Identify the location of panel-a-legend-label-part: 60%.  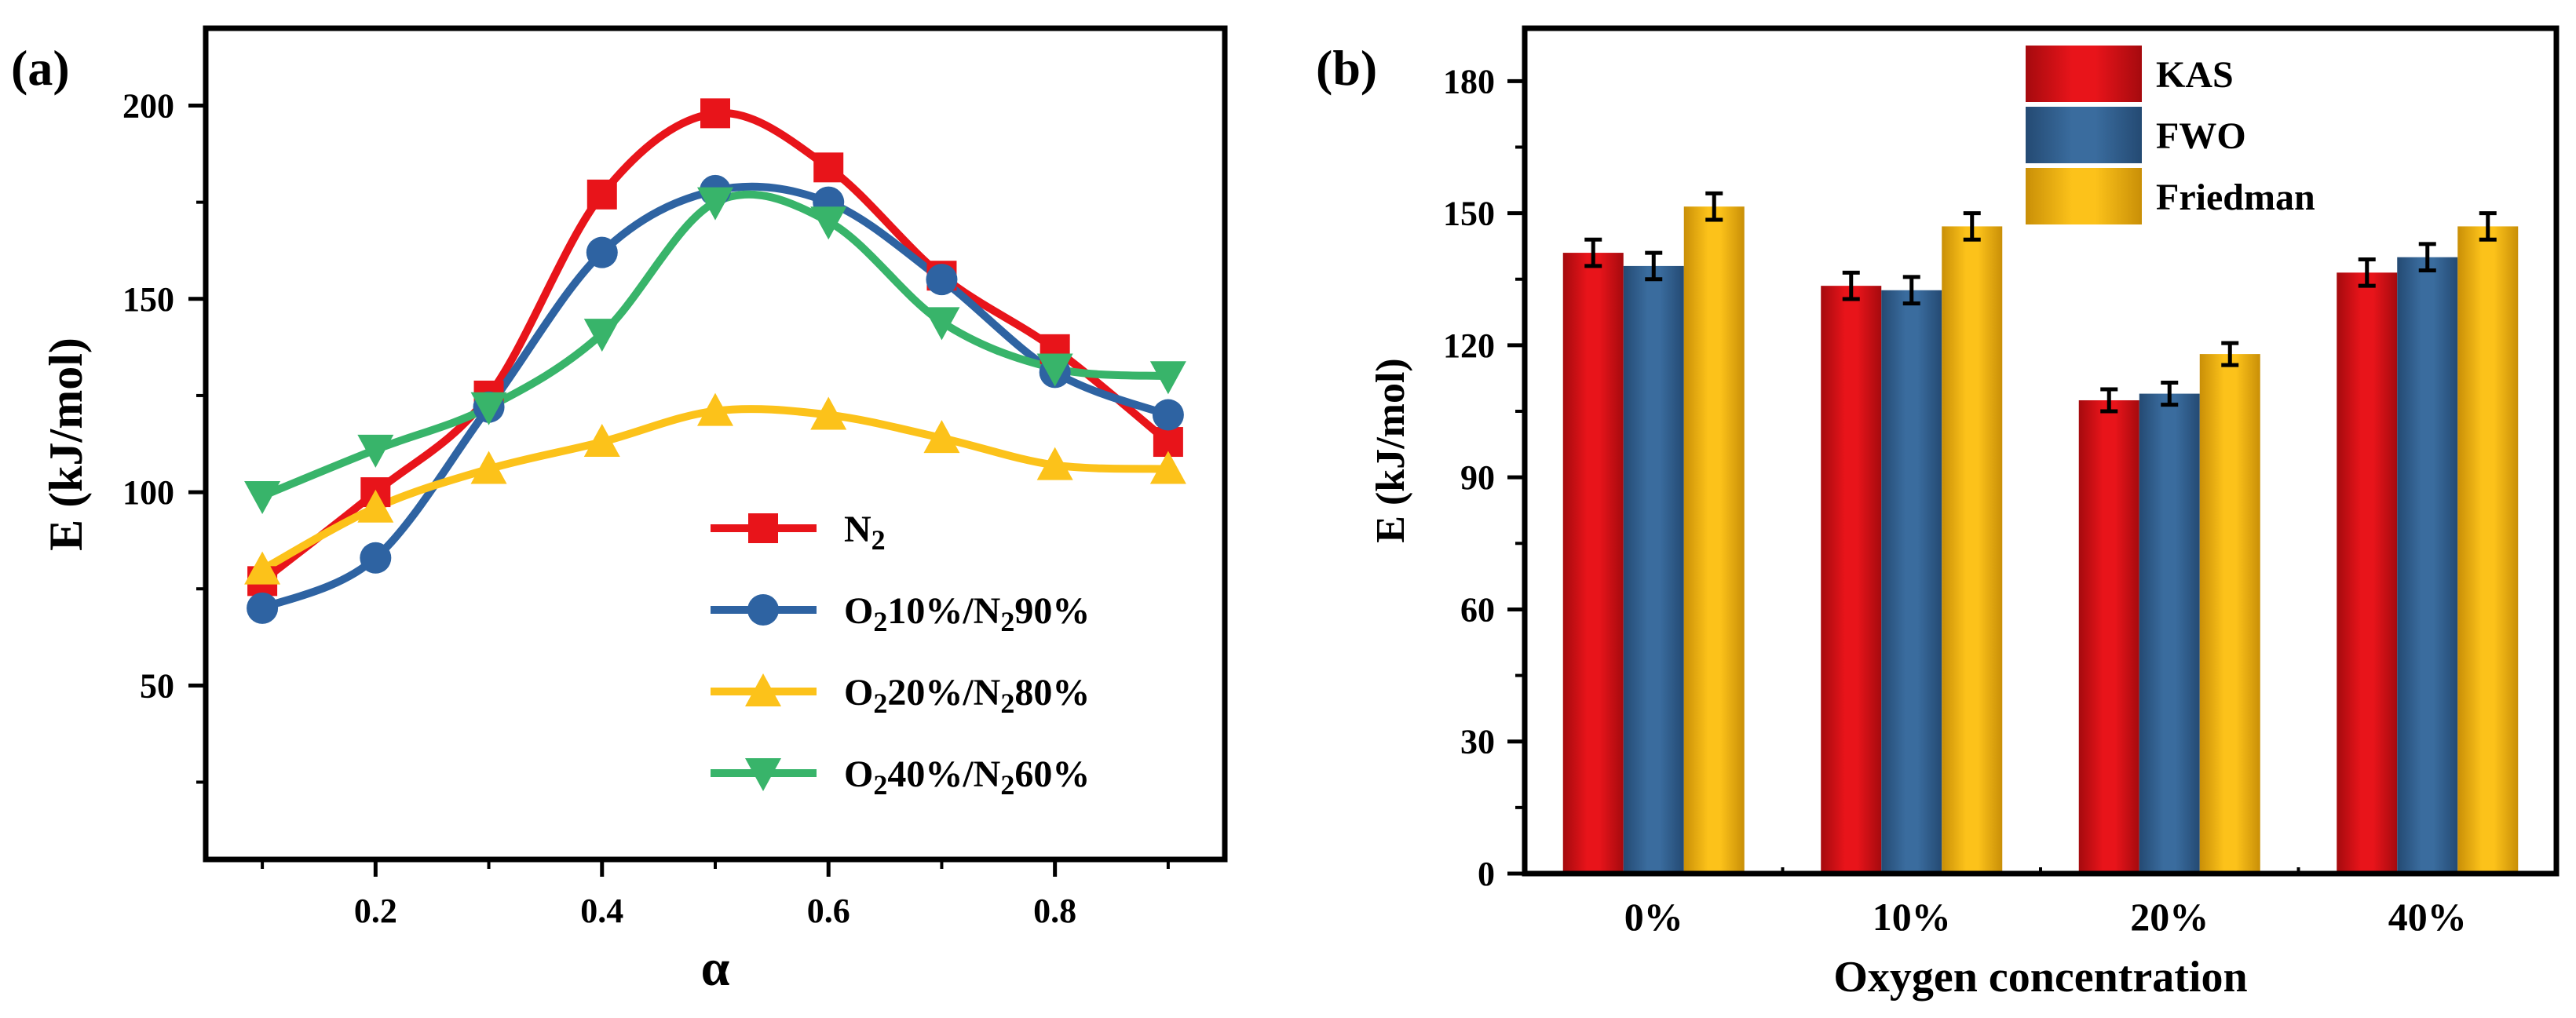
(1052, 774).